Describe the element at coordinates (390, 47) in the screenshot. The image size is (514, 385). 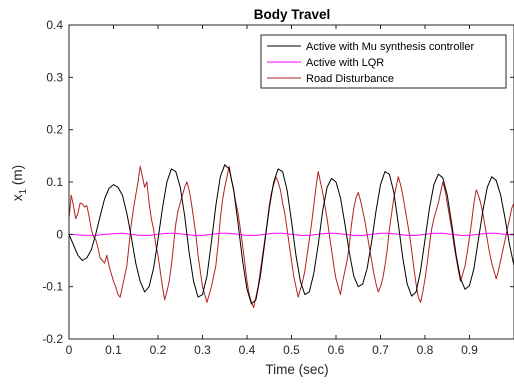
I see `legend-label: Active with Mu synthesis controller` at that location.